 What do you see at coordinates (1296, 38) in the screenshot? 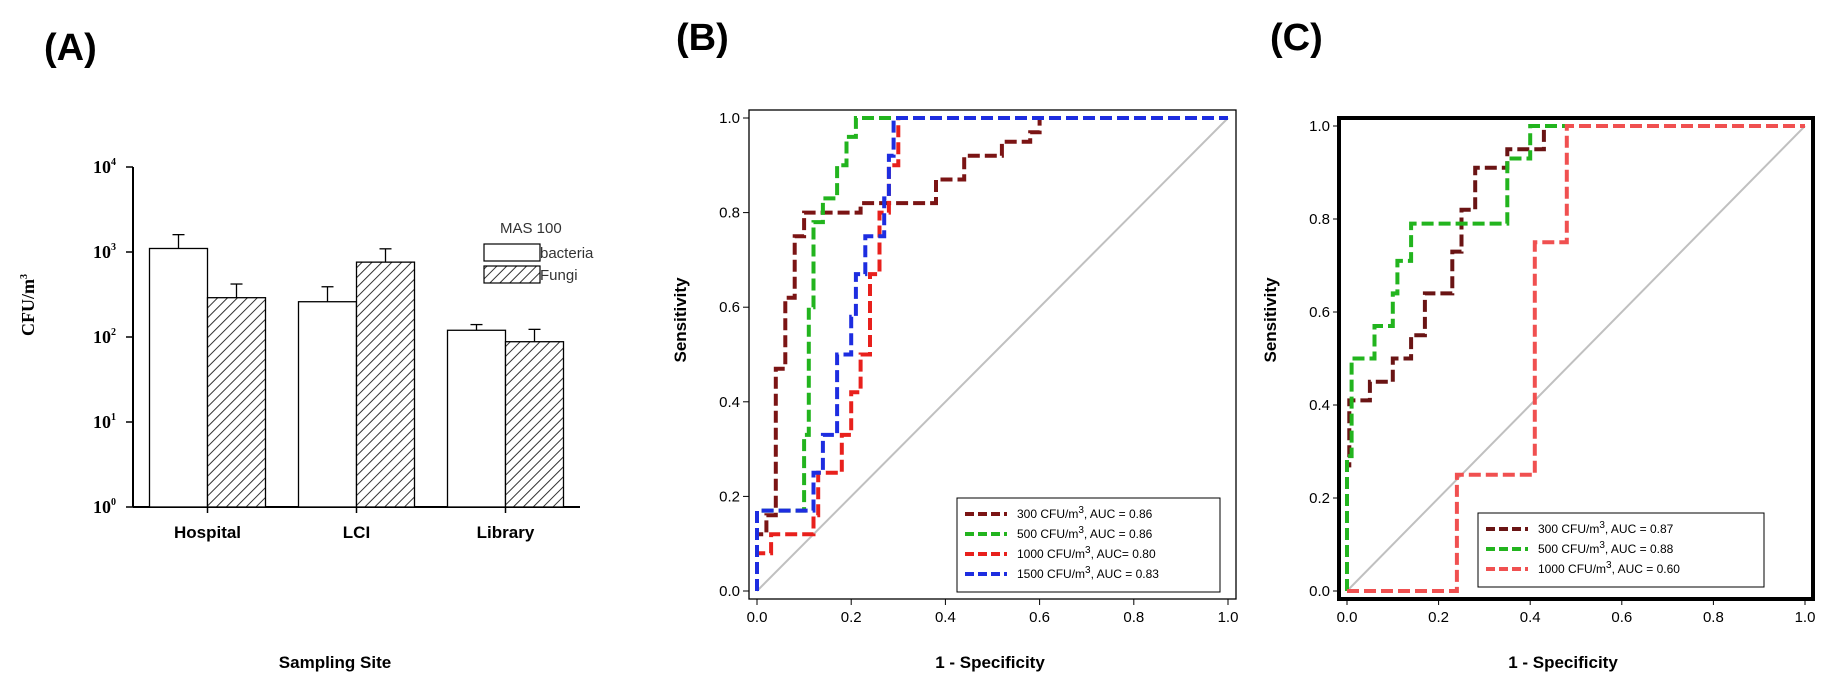
I see `panel-c-label: (C)` at bounding box center [1296, 38].